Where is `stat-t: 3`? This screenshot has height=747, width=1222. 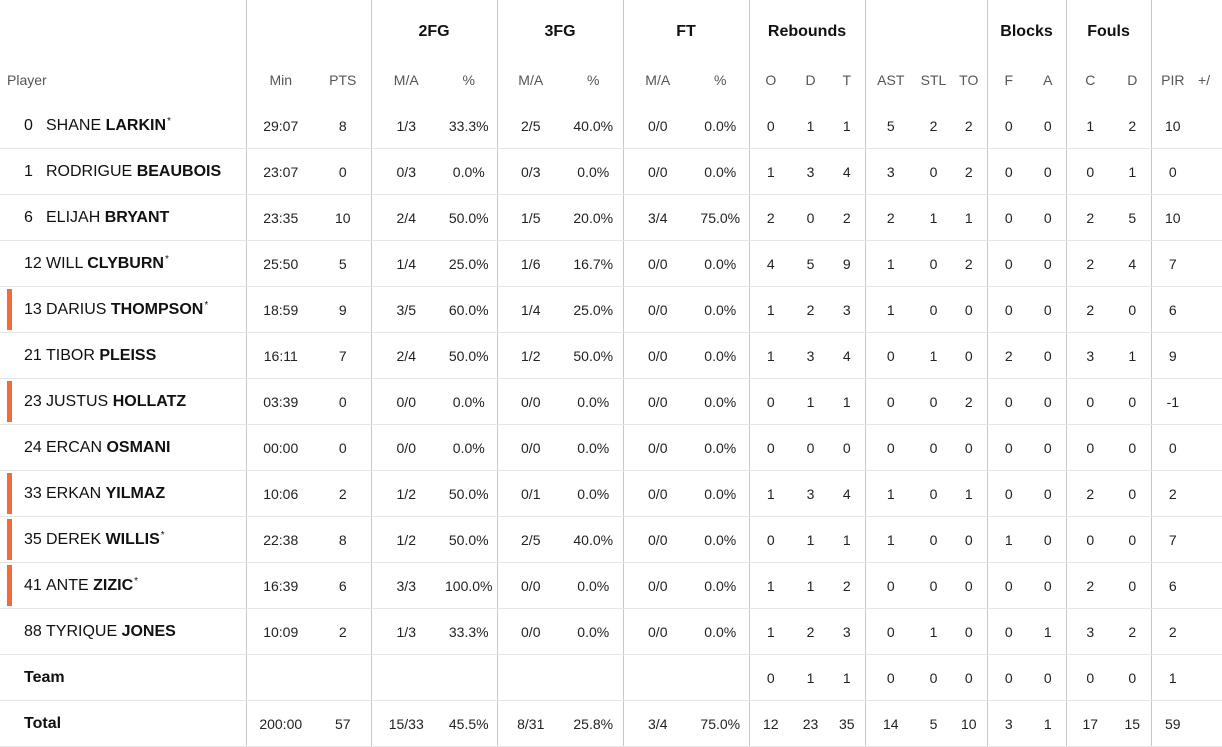
stat-t: 3 is located at coordinates (847, 309).